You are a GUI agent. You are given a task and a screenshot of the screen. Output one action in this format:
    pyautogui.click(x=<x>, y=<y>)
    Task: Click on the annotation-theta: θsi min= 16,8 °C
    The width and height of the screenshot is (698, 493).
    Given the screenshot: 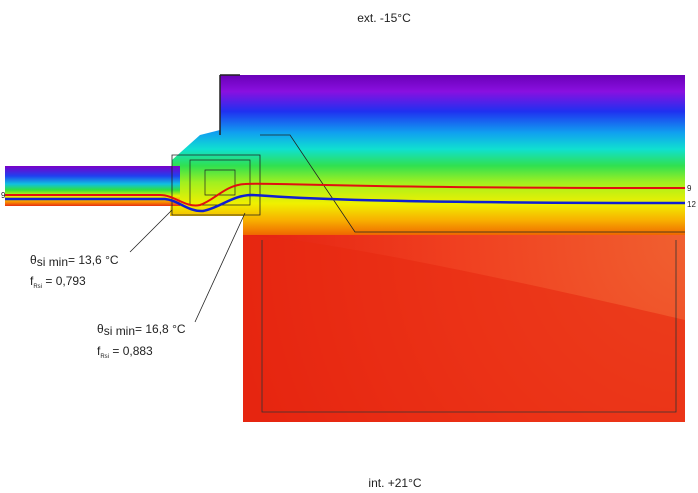 What is the action you would take?
    pyautogui.click(x=141, y=330)
    